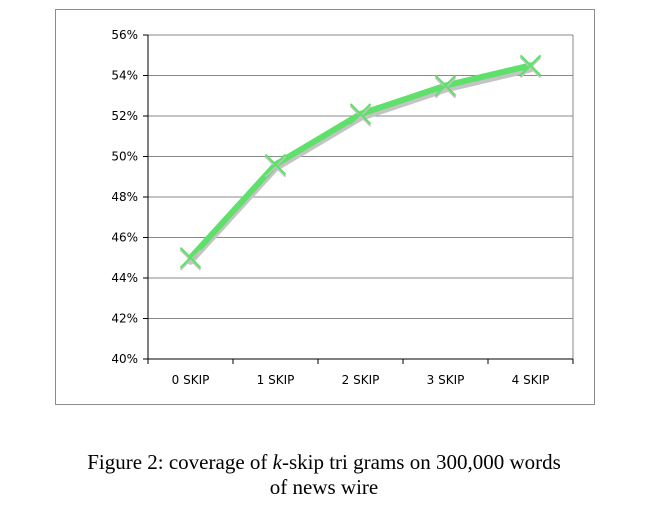 The width and height of the screenshot is (648, 510). I want to click on x-tick-label: 1 SKIP, so click(276, 380).